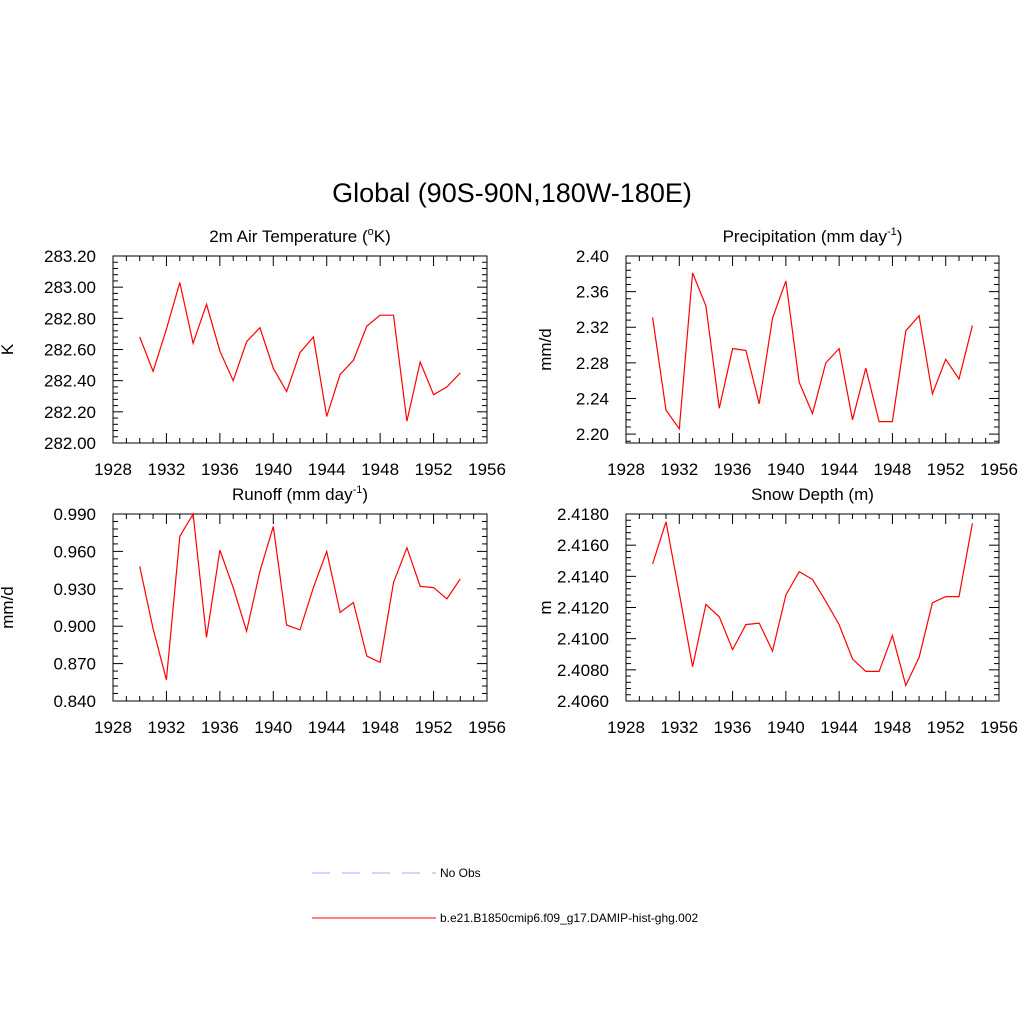  I want to click on y-tick-label: 283.00, so click(70, 287).